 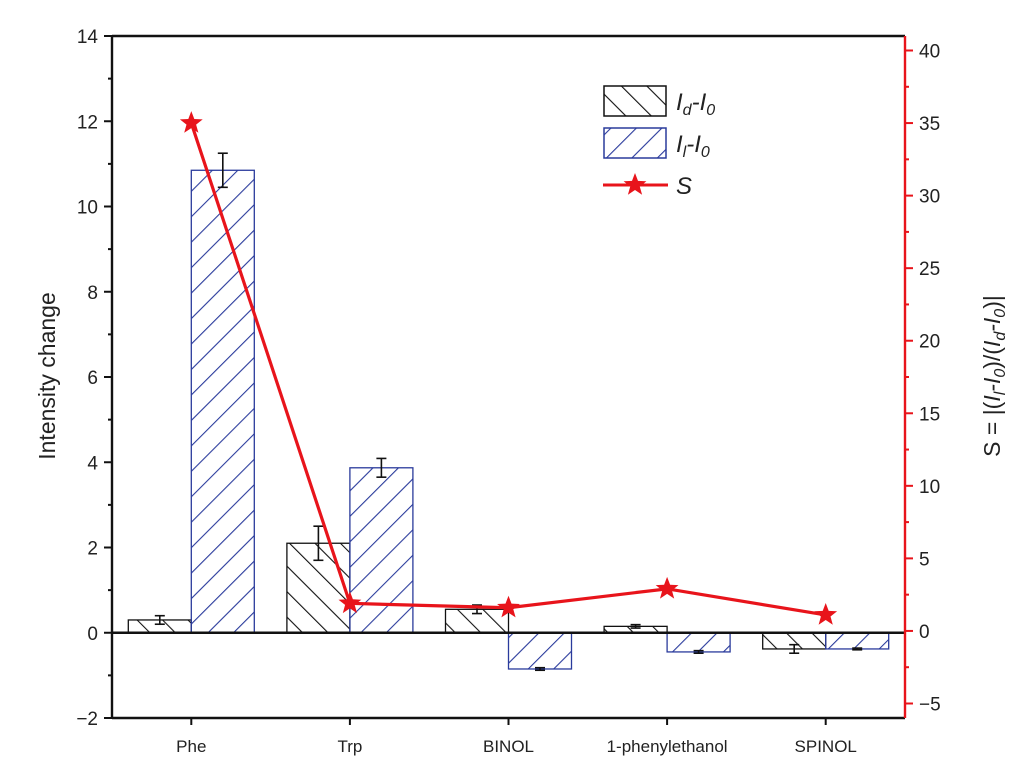 I want to click on y2-tick-label: 0, so click(x=924, y=632).